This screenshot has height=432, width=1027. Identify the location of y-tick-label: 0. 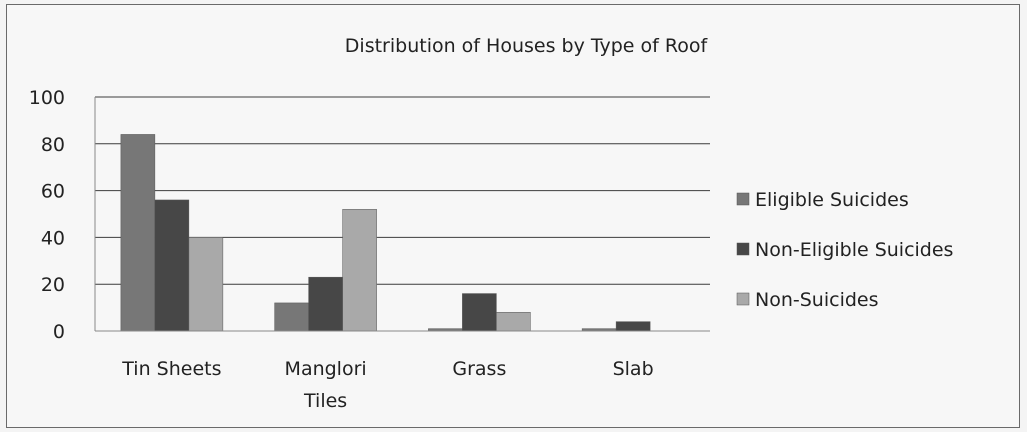
(59, 332).